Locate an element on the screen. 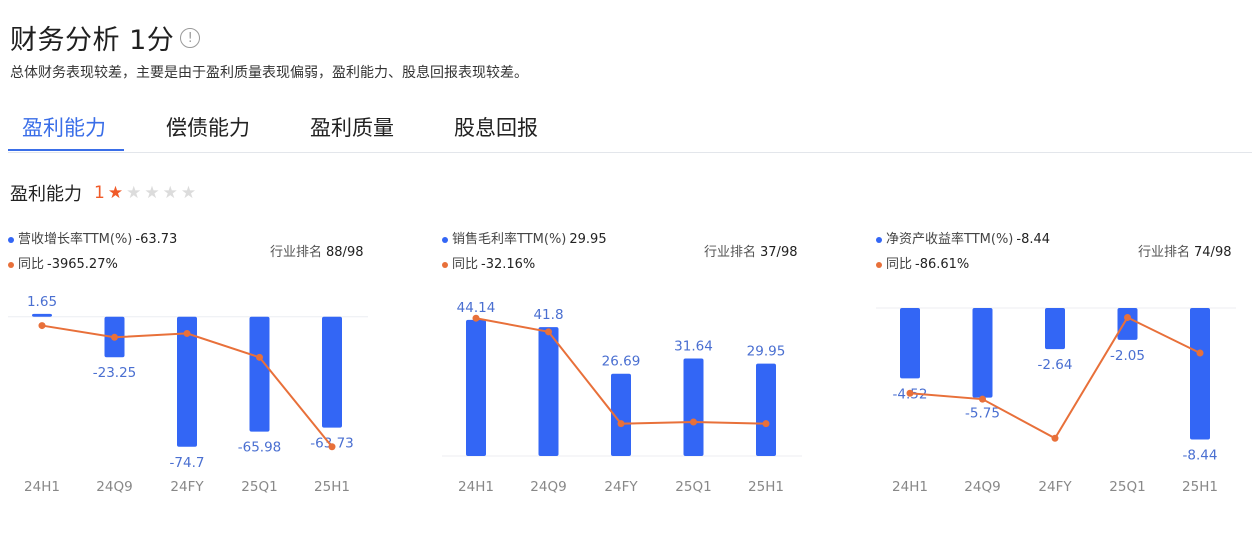  info-icon: ! is located at coordinates (190, 37).